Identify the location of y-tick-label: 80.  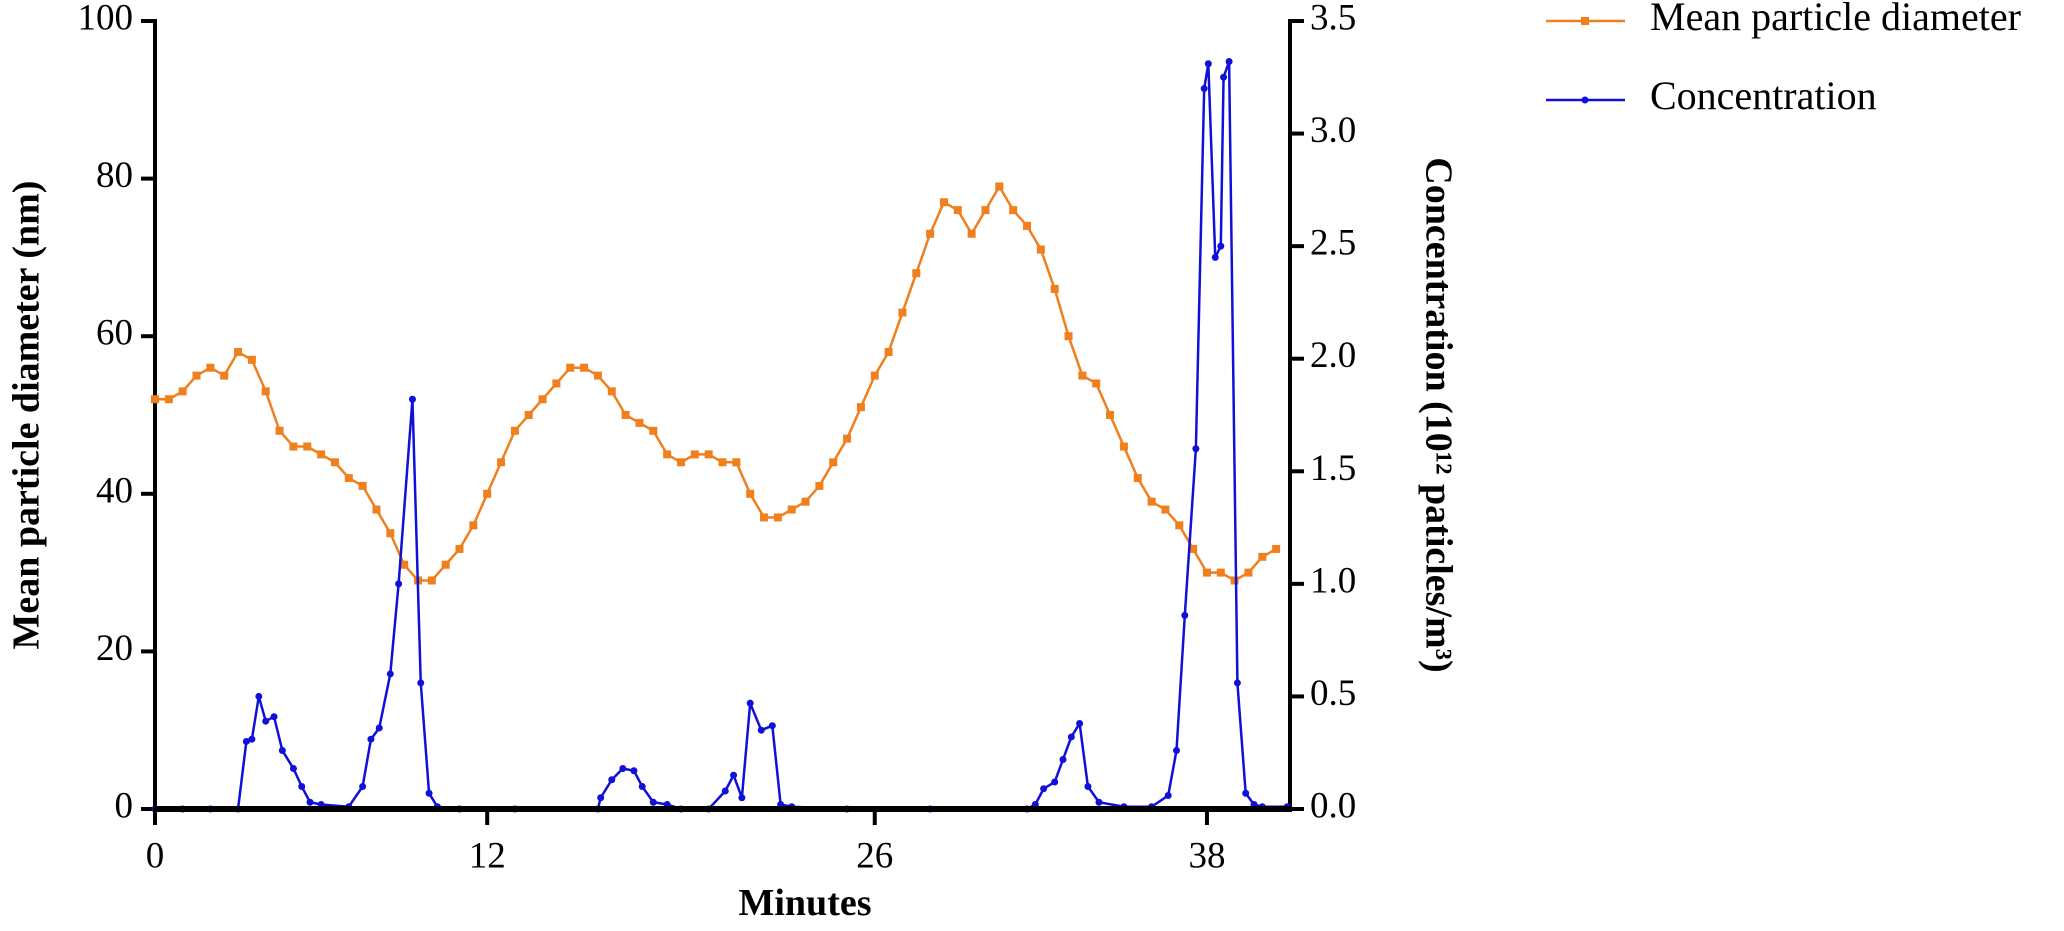
(114, 175).